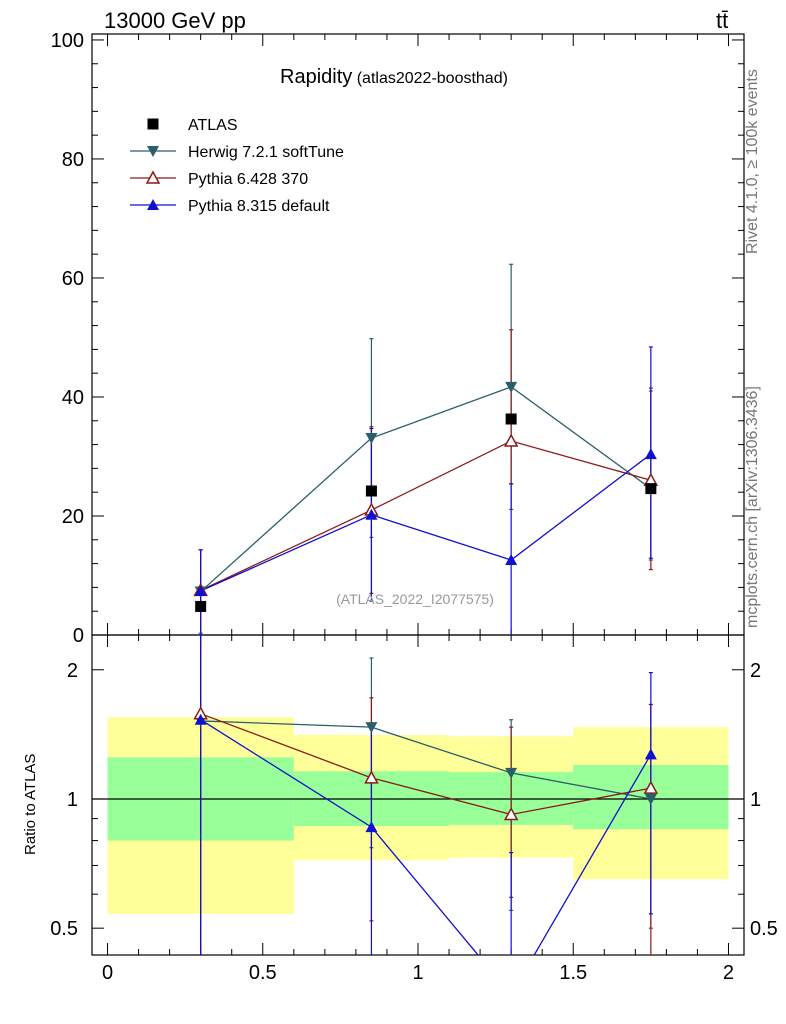 The image size is (786, 1024). I want to click on ratio-y-tick-label-left: 1, so click(72, 800).